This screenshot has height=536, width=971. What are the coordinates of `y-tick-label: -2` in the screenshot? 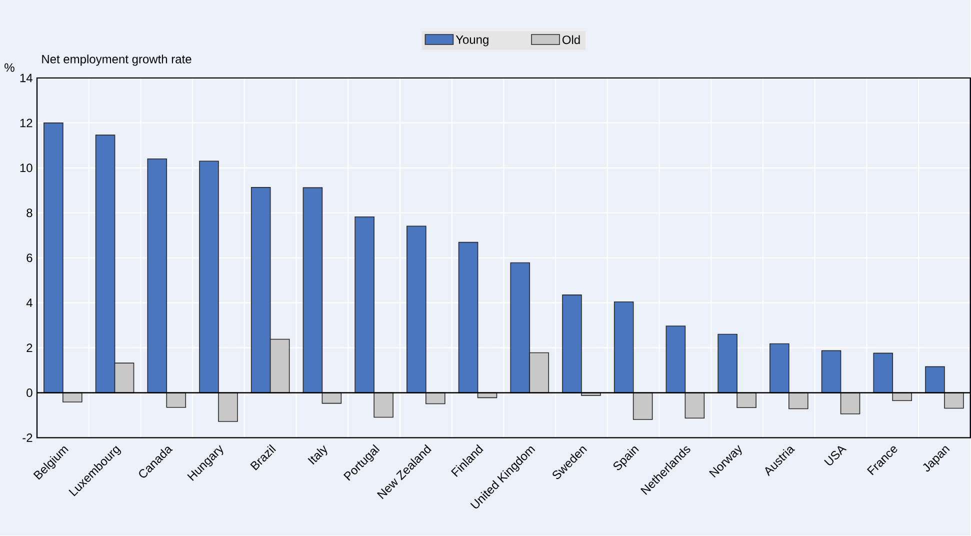 It's located at (27, 438).